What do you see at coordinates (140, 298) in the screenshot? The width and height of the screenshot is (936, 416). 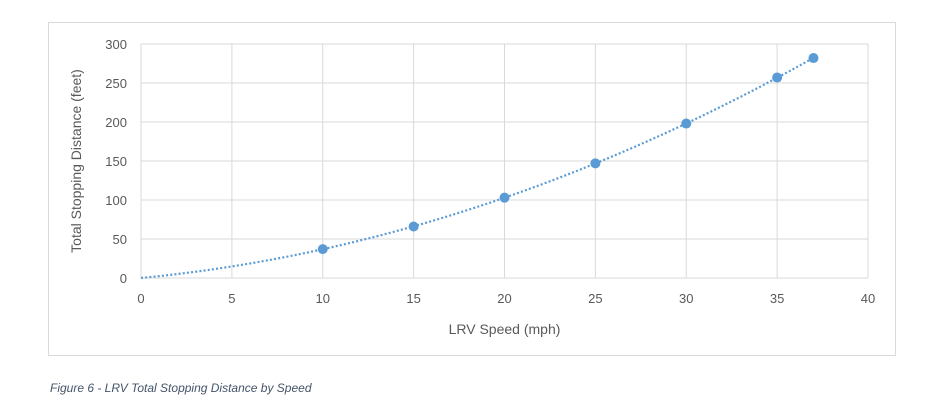 I see `x-tick-label: 0` at bounding box center [140, 298].